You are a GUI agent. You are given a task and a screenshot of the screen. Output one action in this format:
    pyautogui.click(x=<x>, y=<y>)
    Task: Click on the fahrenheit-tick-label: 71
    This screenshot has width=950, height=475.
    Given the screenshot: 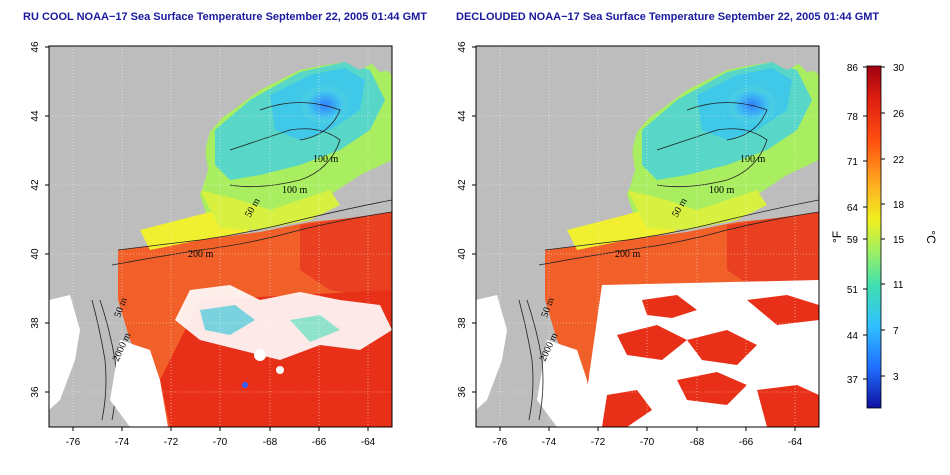 What is the action you would take?
    pyautogui.click(x=853, y=162)
    